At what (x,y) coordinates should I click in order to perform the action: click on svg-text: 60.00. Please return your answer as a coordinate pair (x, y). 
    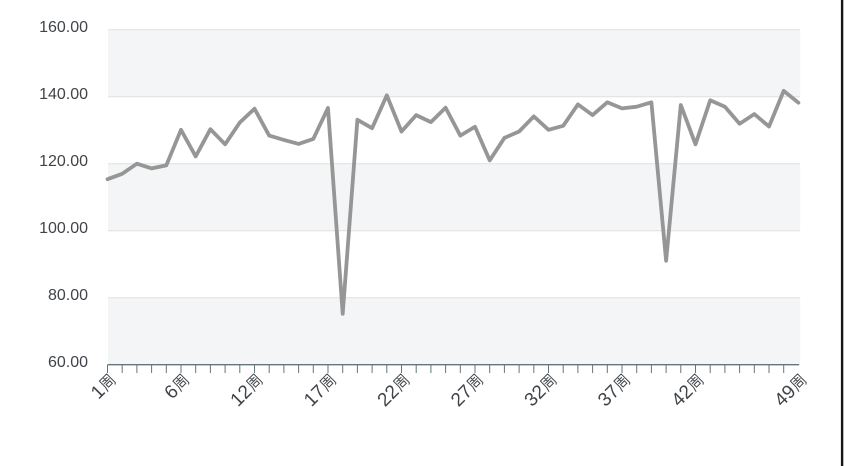
    Looking at the image, I should click on (68, 362).